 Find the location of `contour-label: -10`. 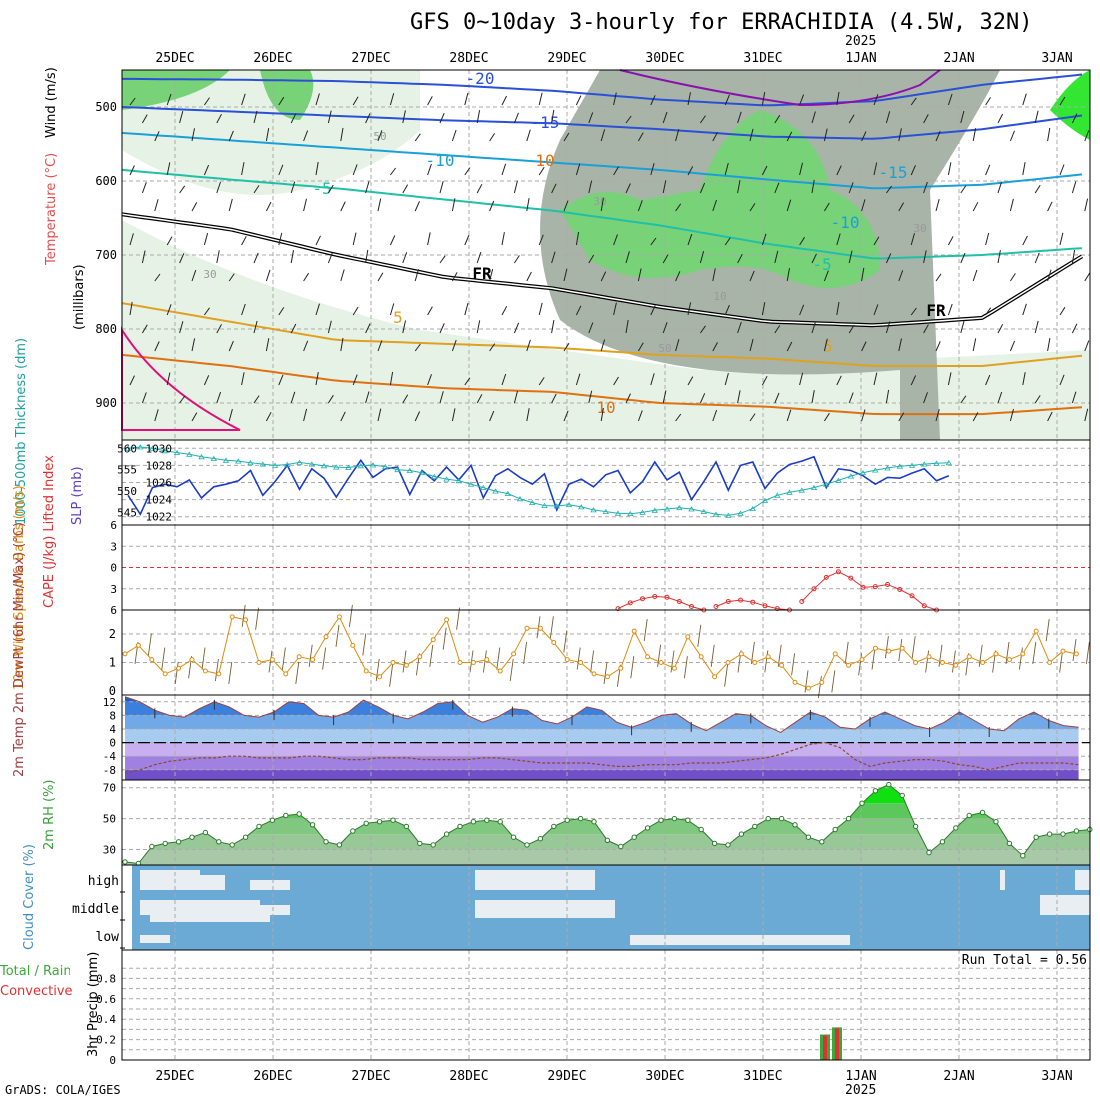

contour-label: -10 is located at coordinates (440, 160).